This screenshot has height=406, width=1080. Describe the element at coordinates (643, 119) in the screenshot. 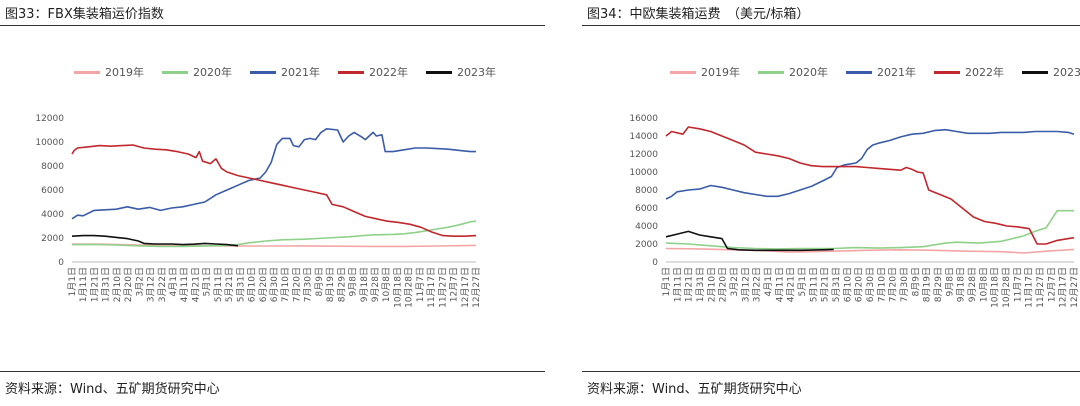

I see `y-tick-label: 16000` at that location.